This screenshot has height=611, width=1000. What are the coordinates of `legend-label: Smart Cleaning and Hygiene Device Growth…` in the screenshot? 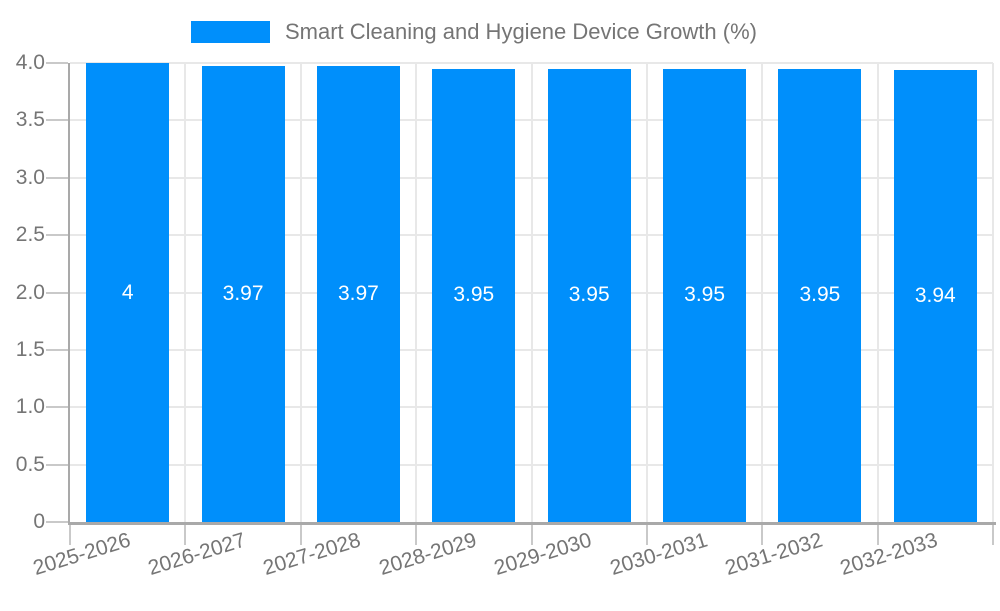 It's located at (521, 31).